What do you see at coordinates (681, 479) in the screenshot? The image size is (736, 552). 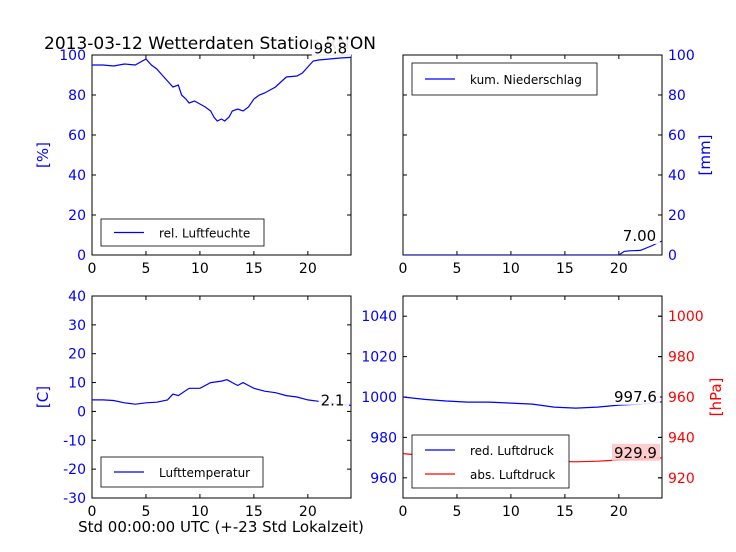 I see `y2-tick-label: 920` at bounding box center [681, 479].